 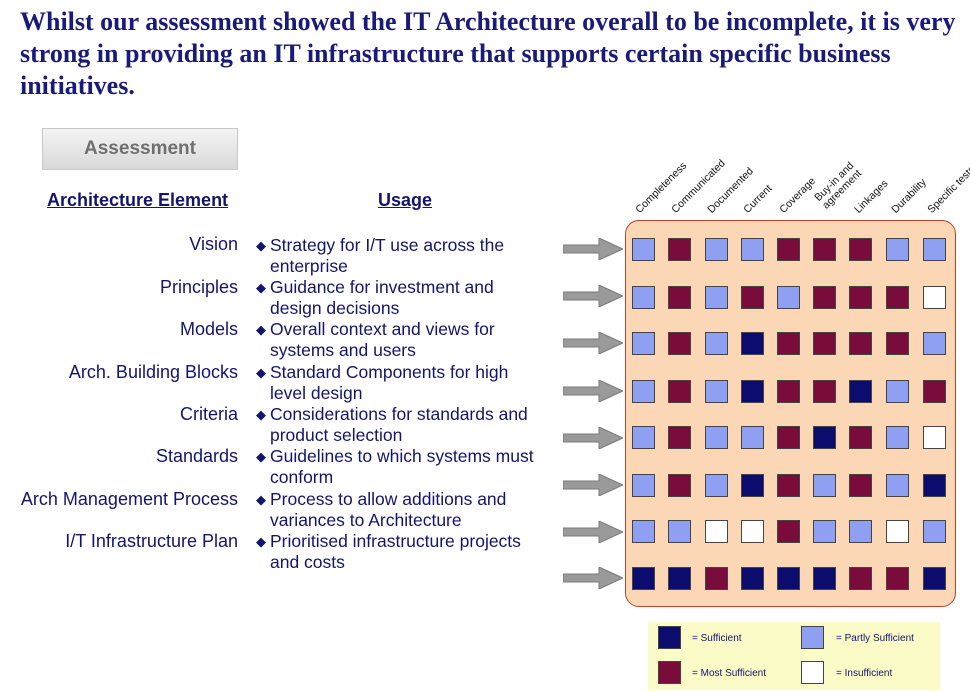 I want to click on usage-line: enterprise, so click(x=309, y=266).